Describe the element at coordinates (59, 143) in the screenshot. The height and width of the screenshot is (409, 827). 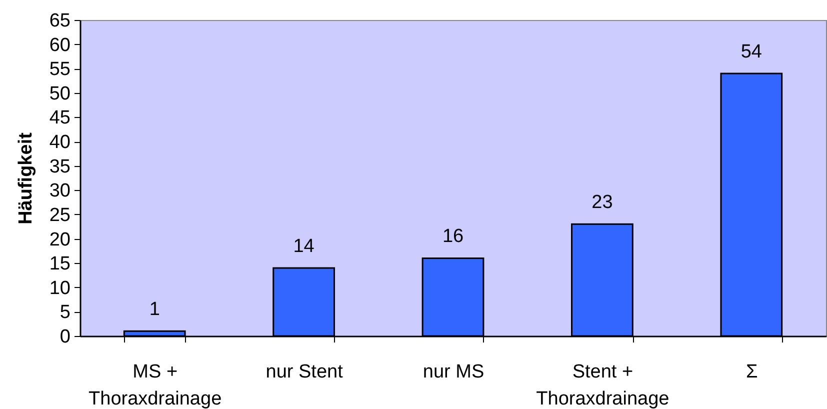
I see `y-tick-label: 40` at that location.